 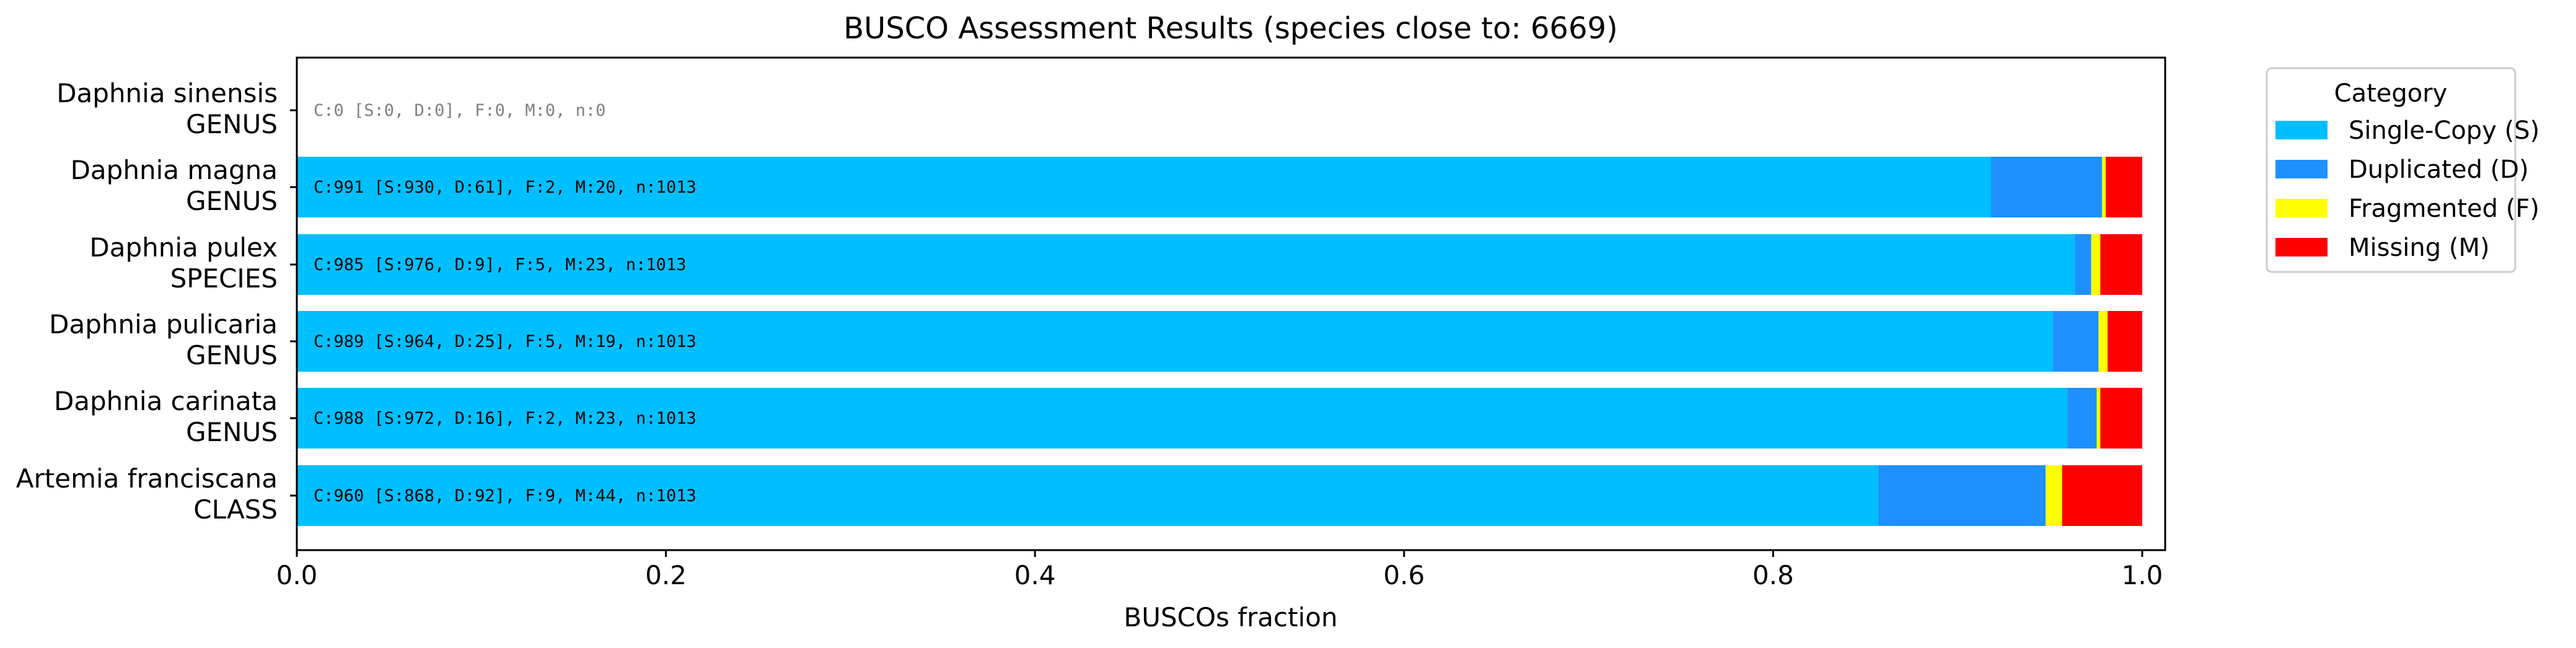 What do you see at coordinates (2301, 247) in the screenshot?
I see `legend-swatch-m` at bounding box center [2301, 247].